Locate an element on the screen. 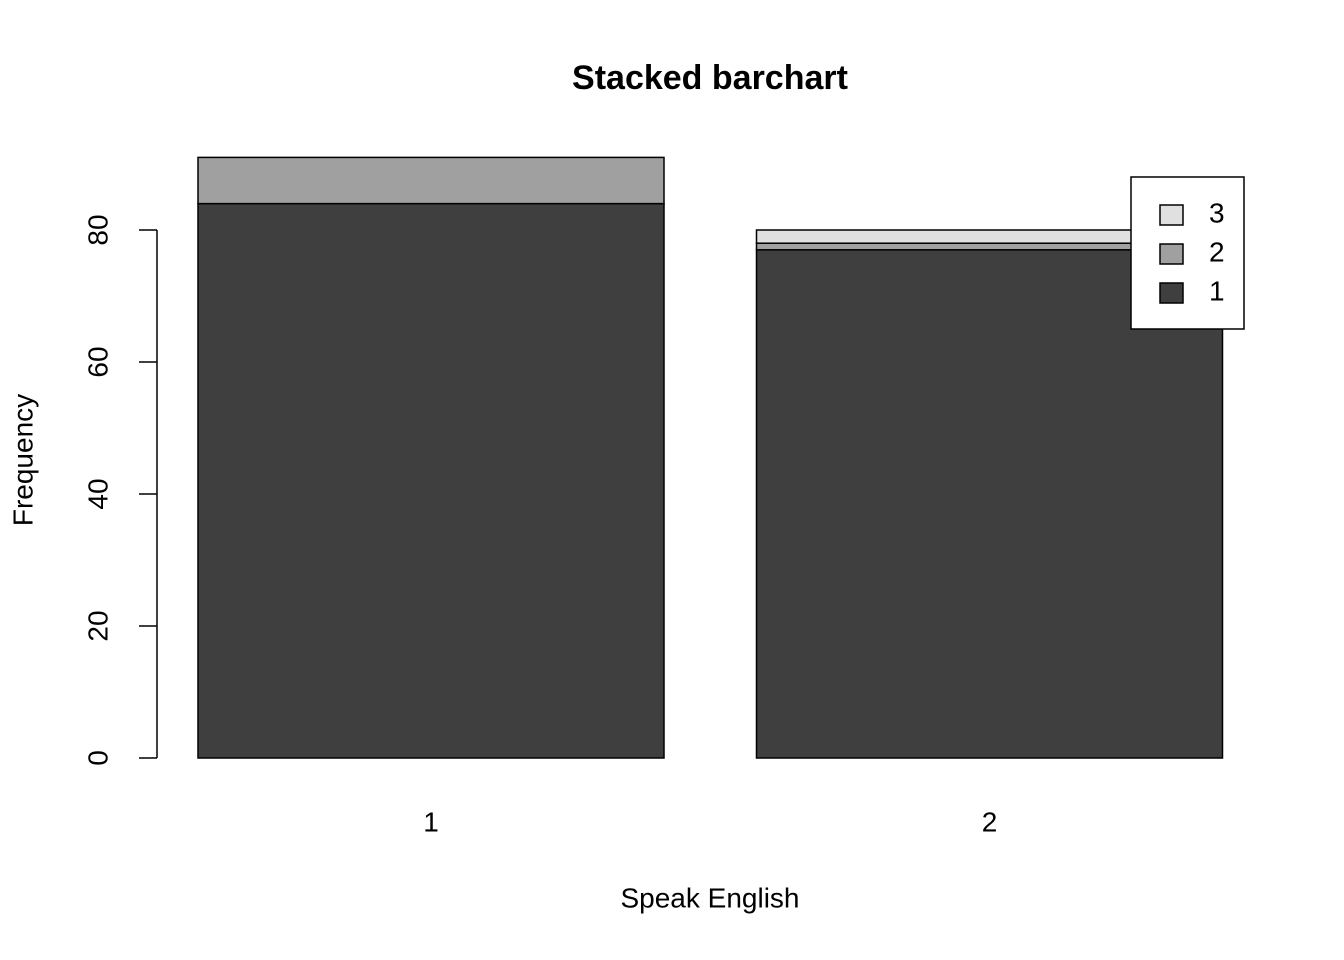 The image size is (1344, 960). y-tick-label: 60 is located at coordinates (97, 361).